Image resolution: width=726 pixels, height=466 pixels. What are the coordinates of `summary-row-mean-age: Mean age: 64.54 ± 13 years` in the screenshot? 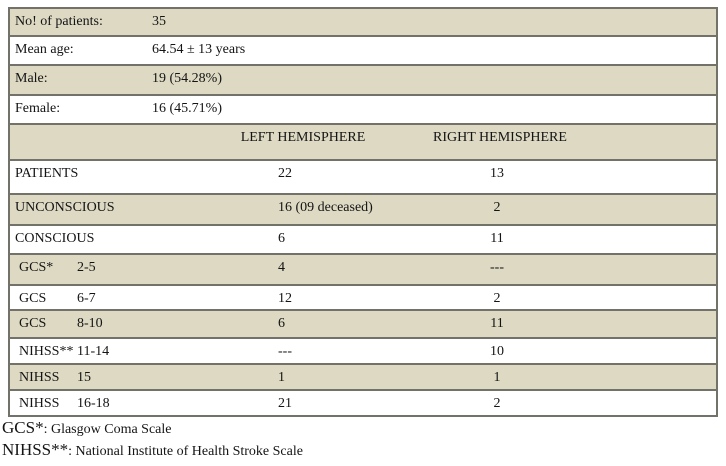 It's located at (363, 51).